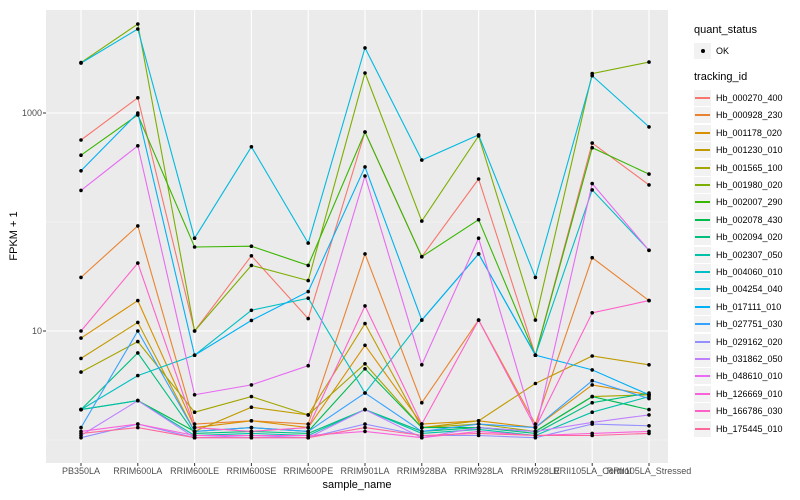 This screenshot has width=800, height=500. Describe the element at coordinates (749, 411) in the screenshot. I see `legend-entry-label: Hb_166786_030` at that location.